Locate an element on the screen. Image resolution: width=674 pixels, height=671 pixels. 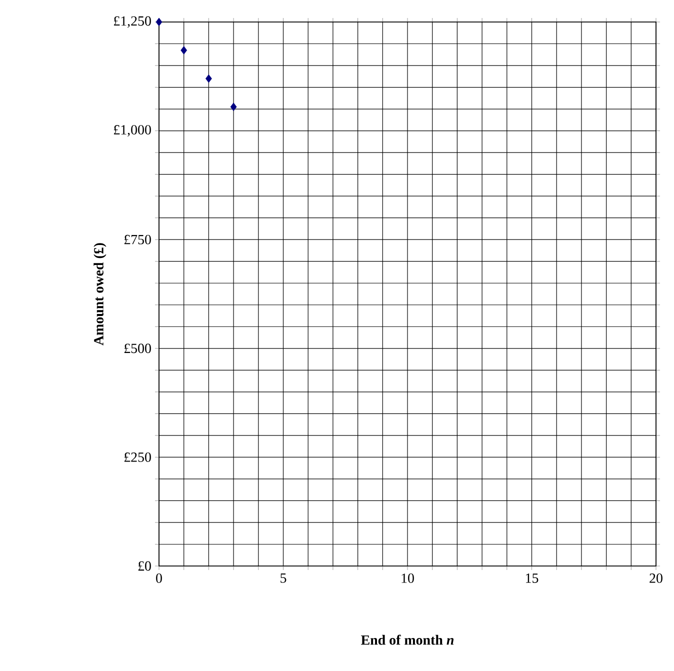
x-tick-label: 0 is located at coordinates (159, 578).